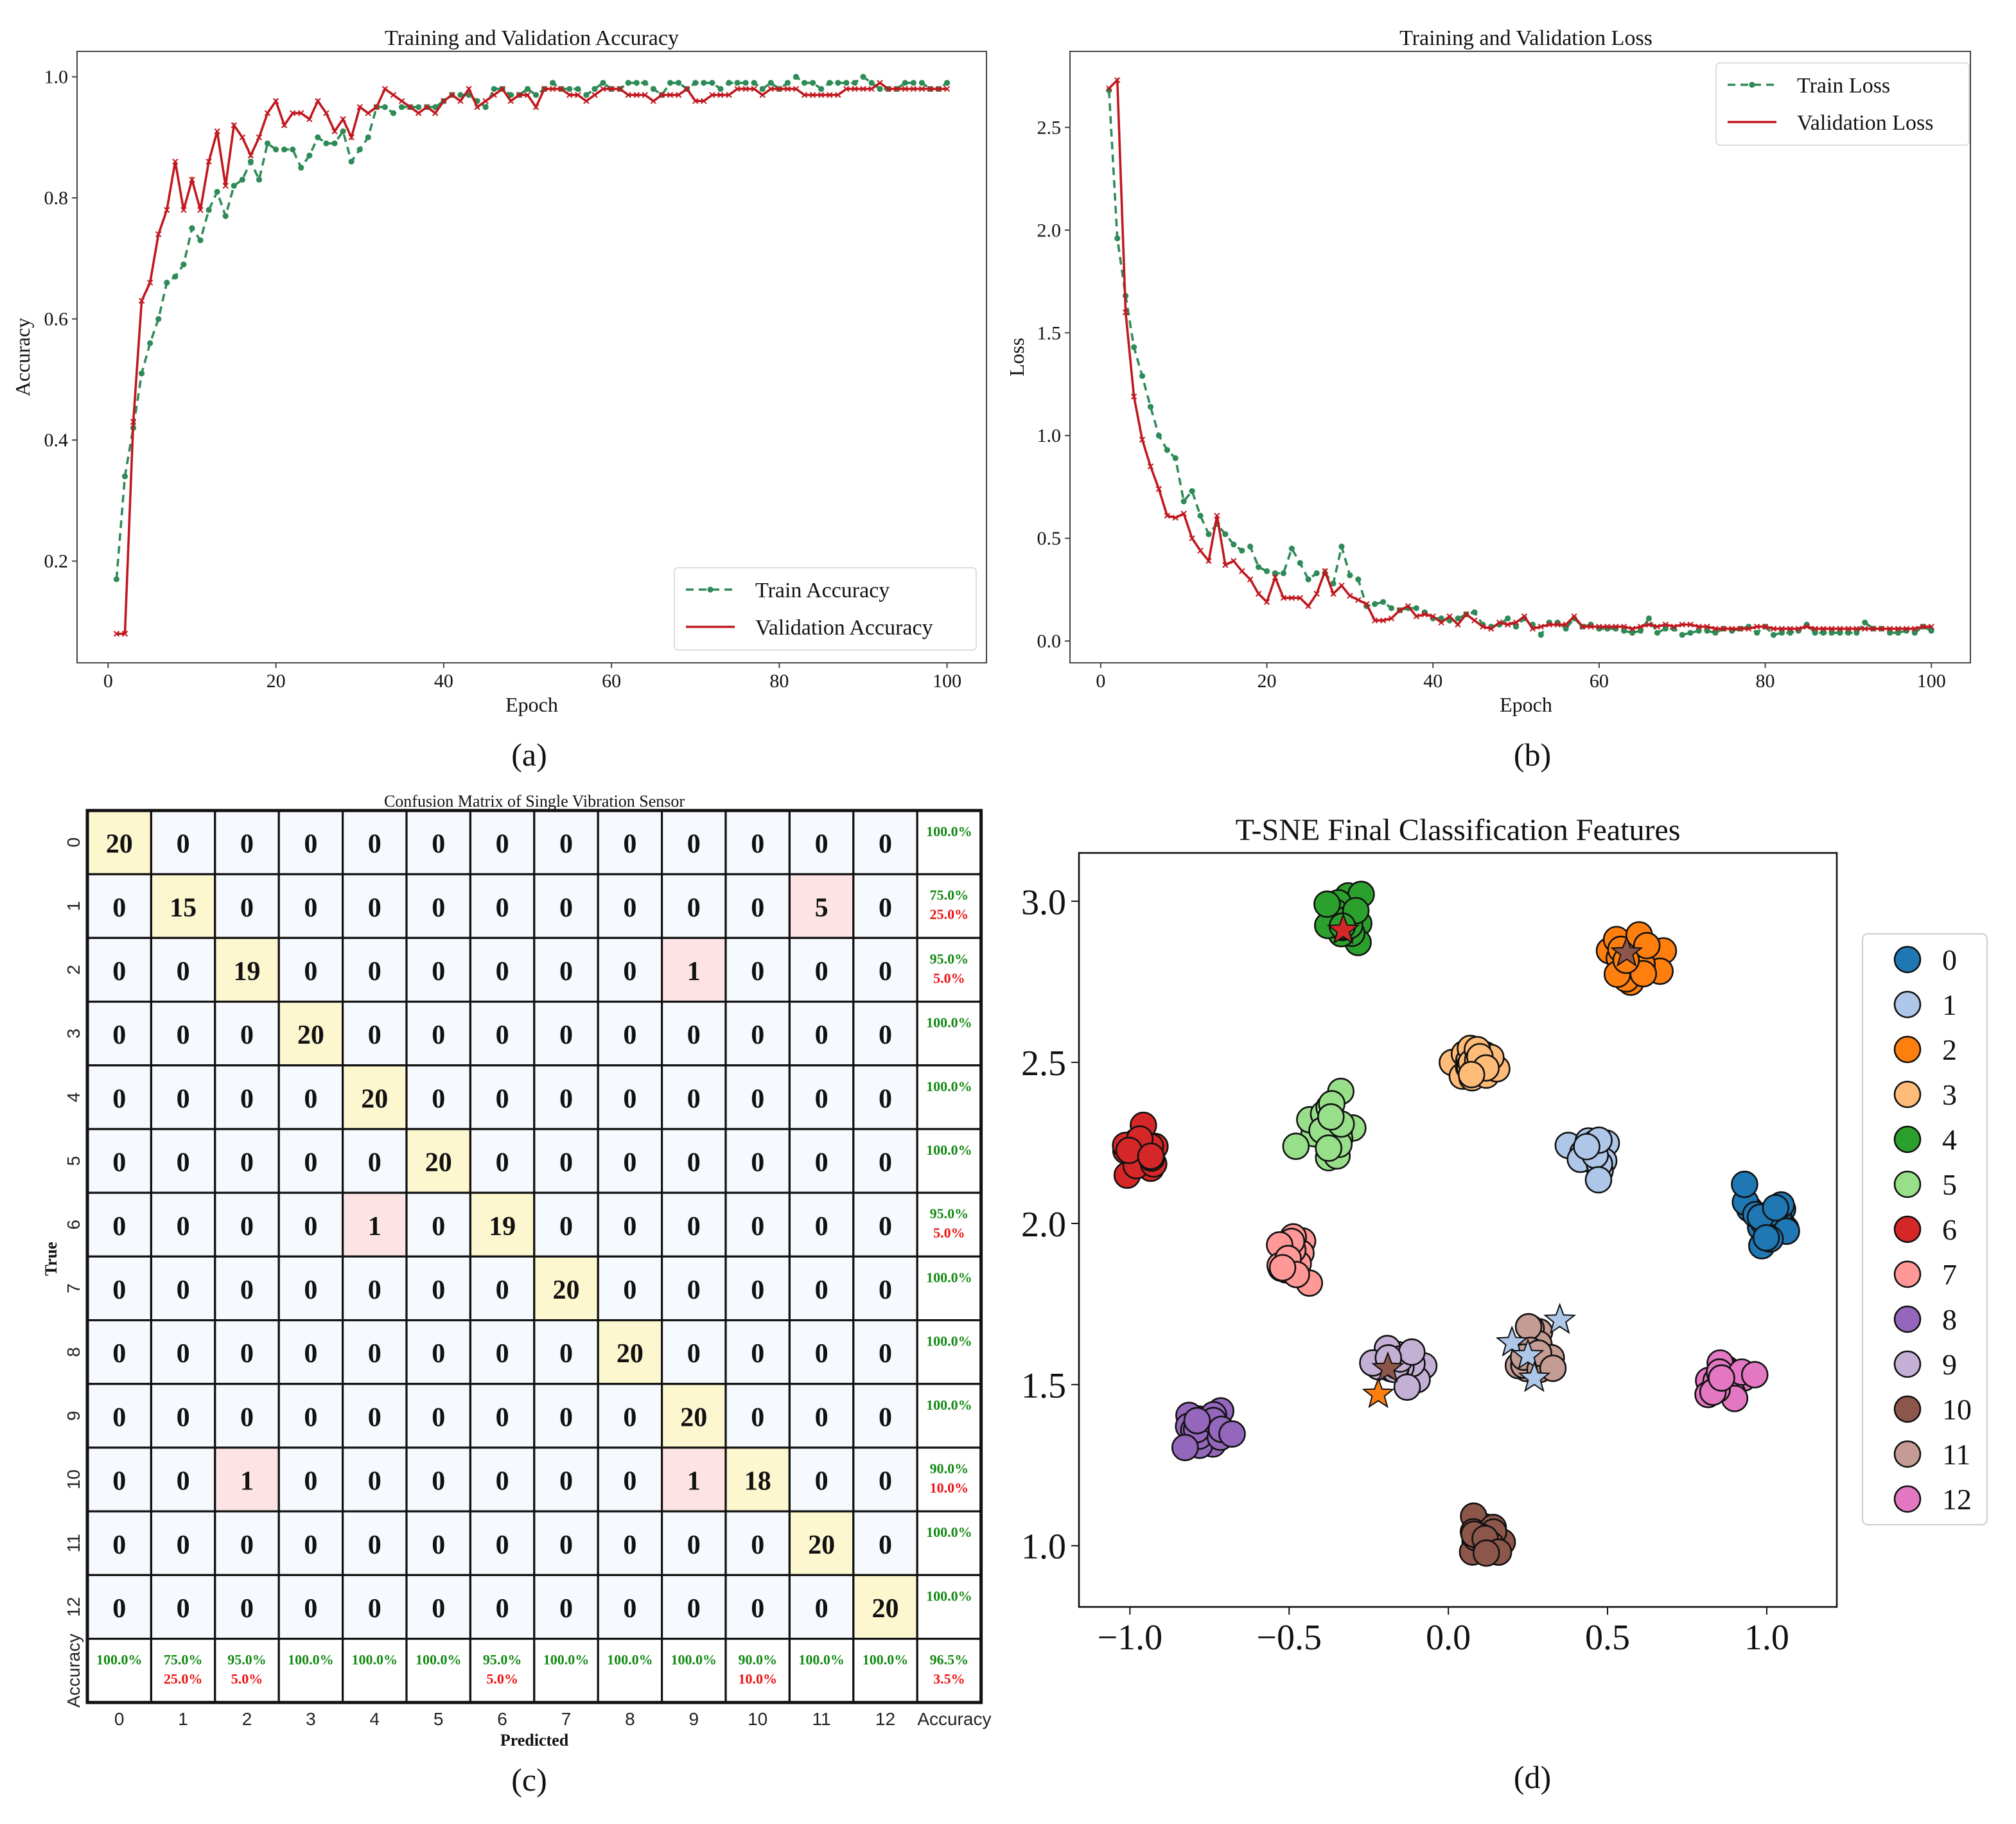  What do you see at coordinates (502, 1679) in the screenshot?
I see `error-value: 5.0%` at bounding box center [502, 1679].